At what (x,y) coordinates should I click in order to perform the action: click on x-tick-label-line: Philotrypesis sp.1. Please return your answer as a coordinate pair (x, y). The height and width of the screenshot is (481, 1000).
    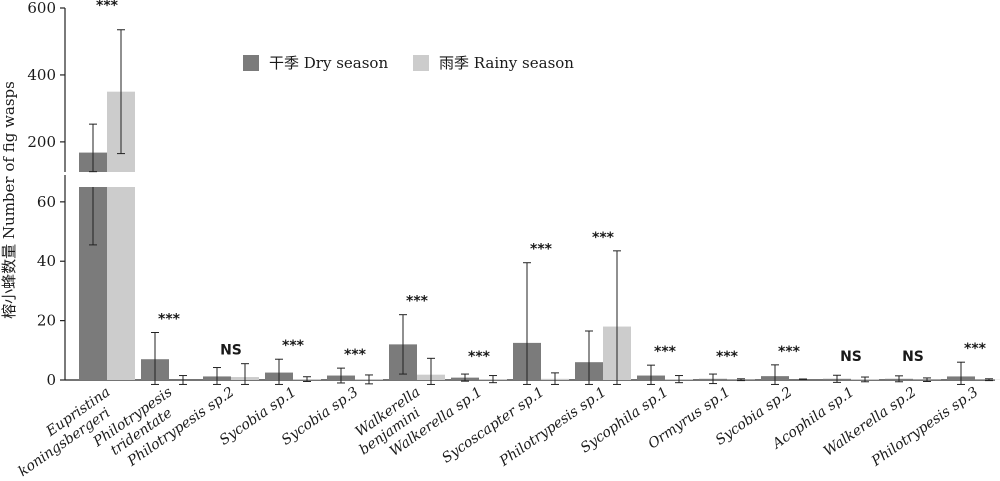
    Looking at the image, I should click on (552, 427).